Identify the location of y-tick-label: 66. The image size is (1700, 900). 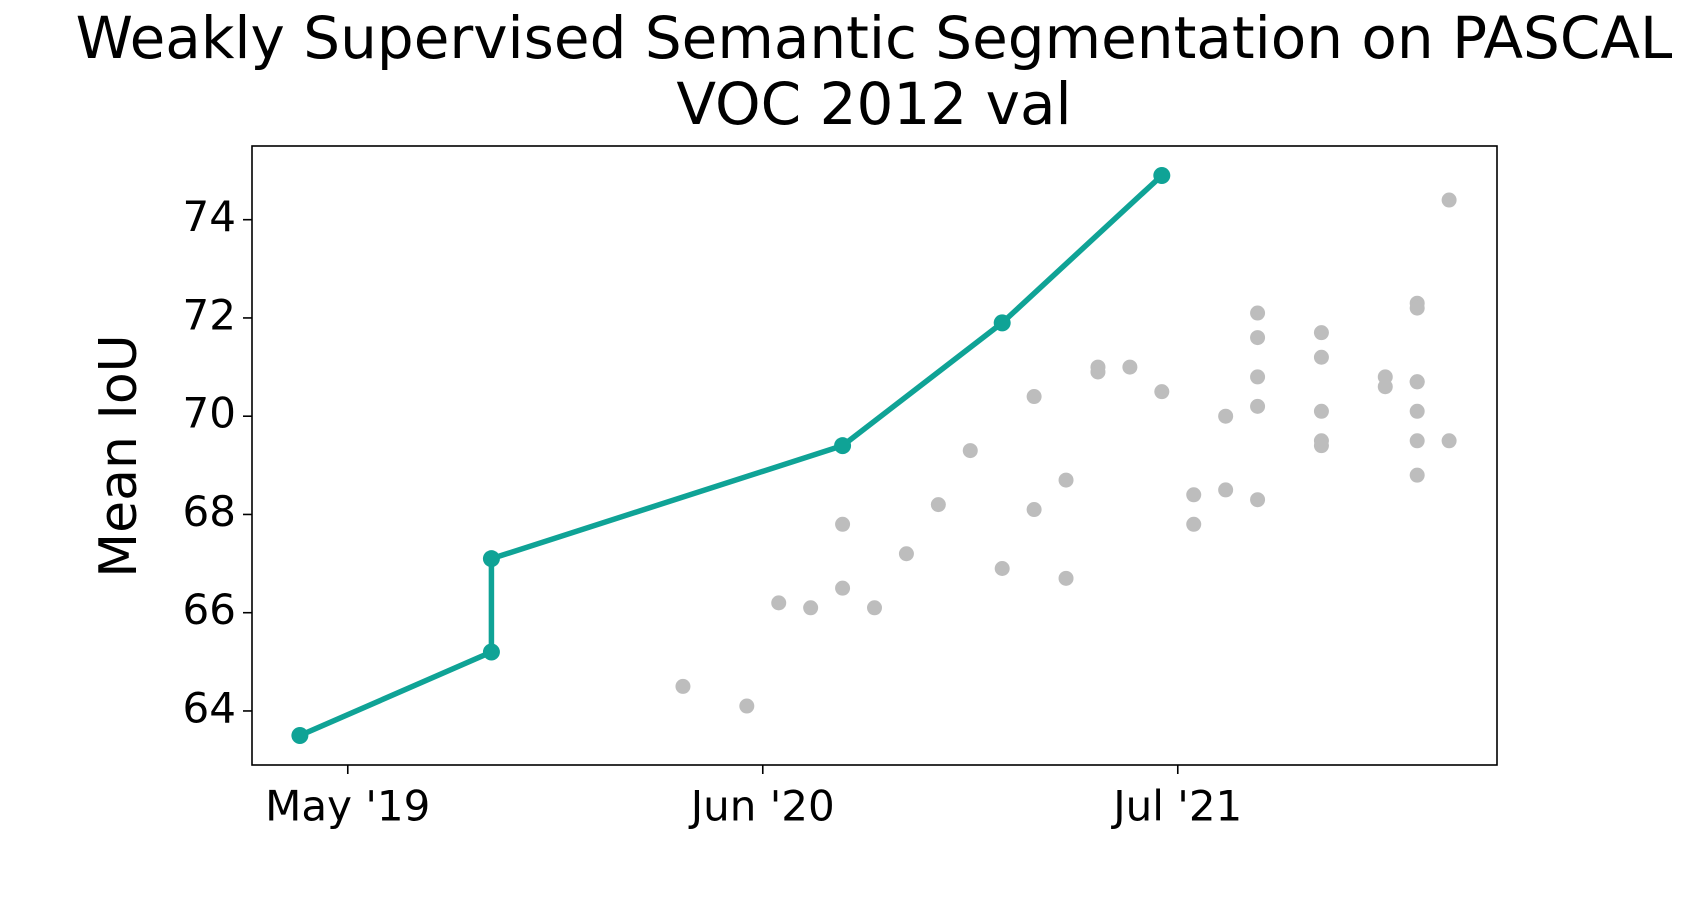
(209, 609).